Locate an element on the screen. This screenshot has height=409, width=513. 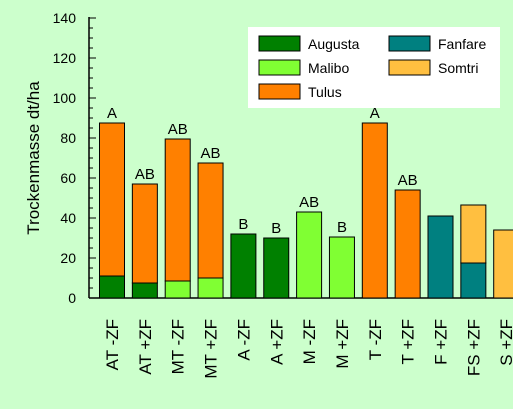
y-tick-label: 20 is located at coordinates (68, 258).